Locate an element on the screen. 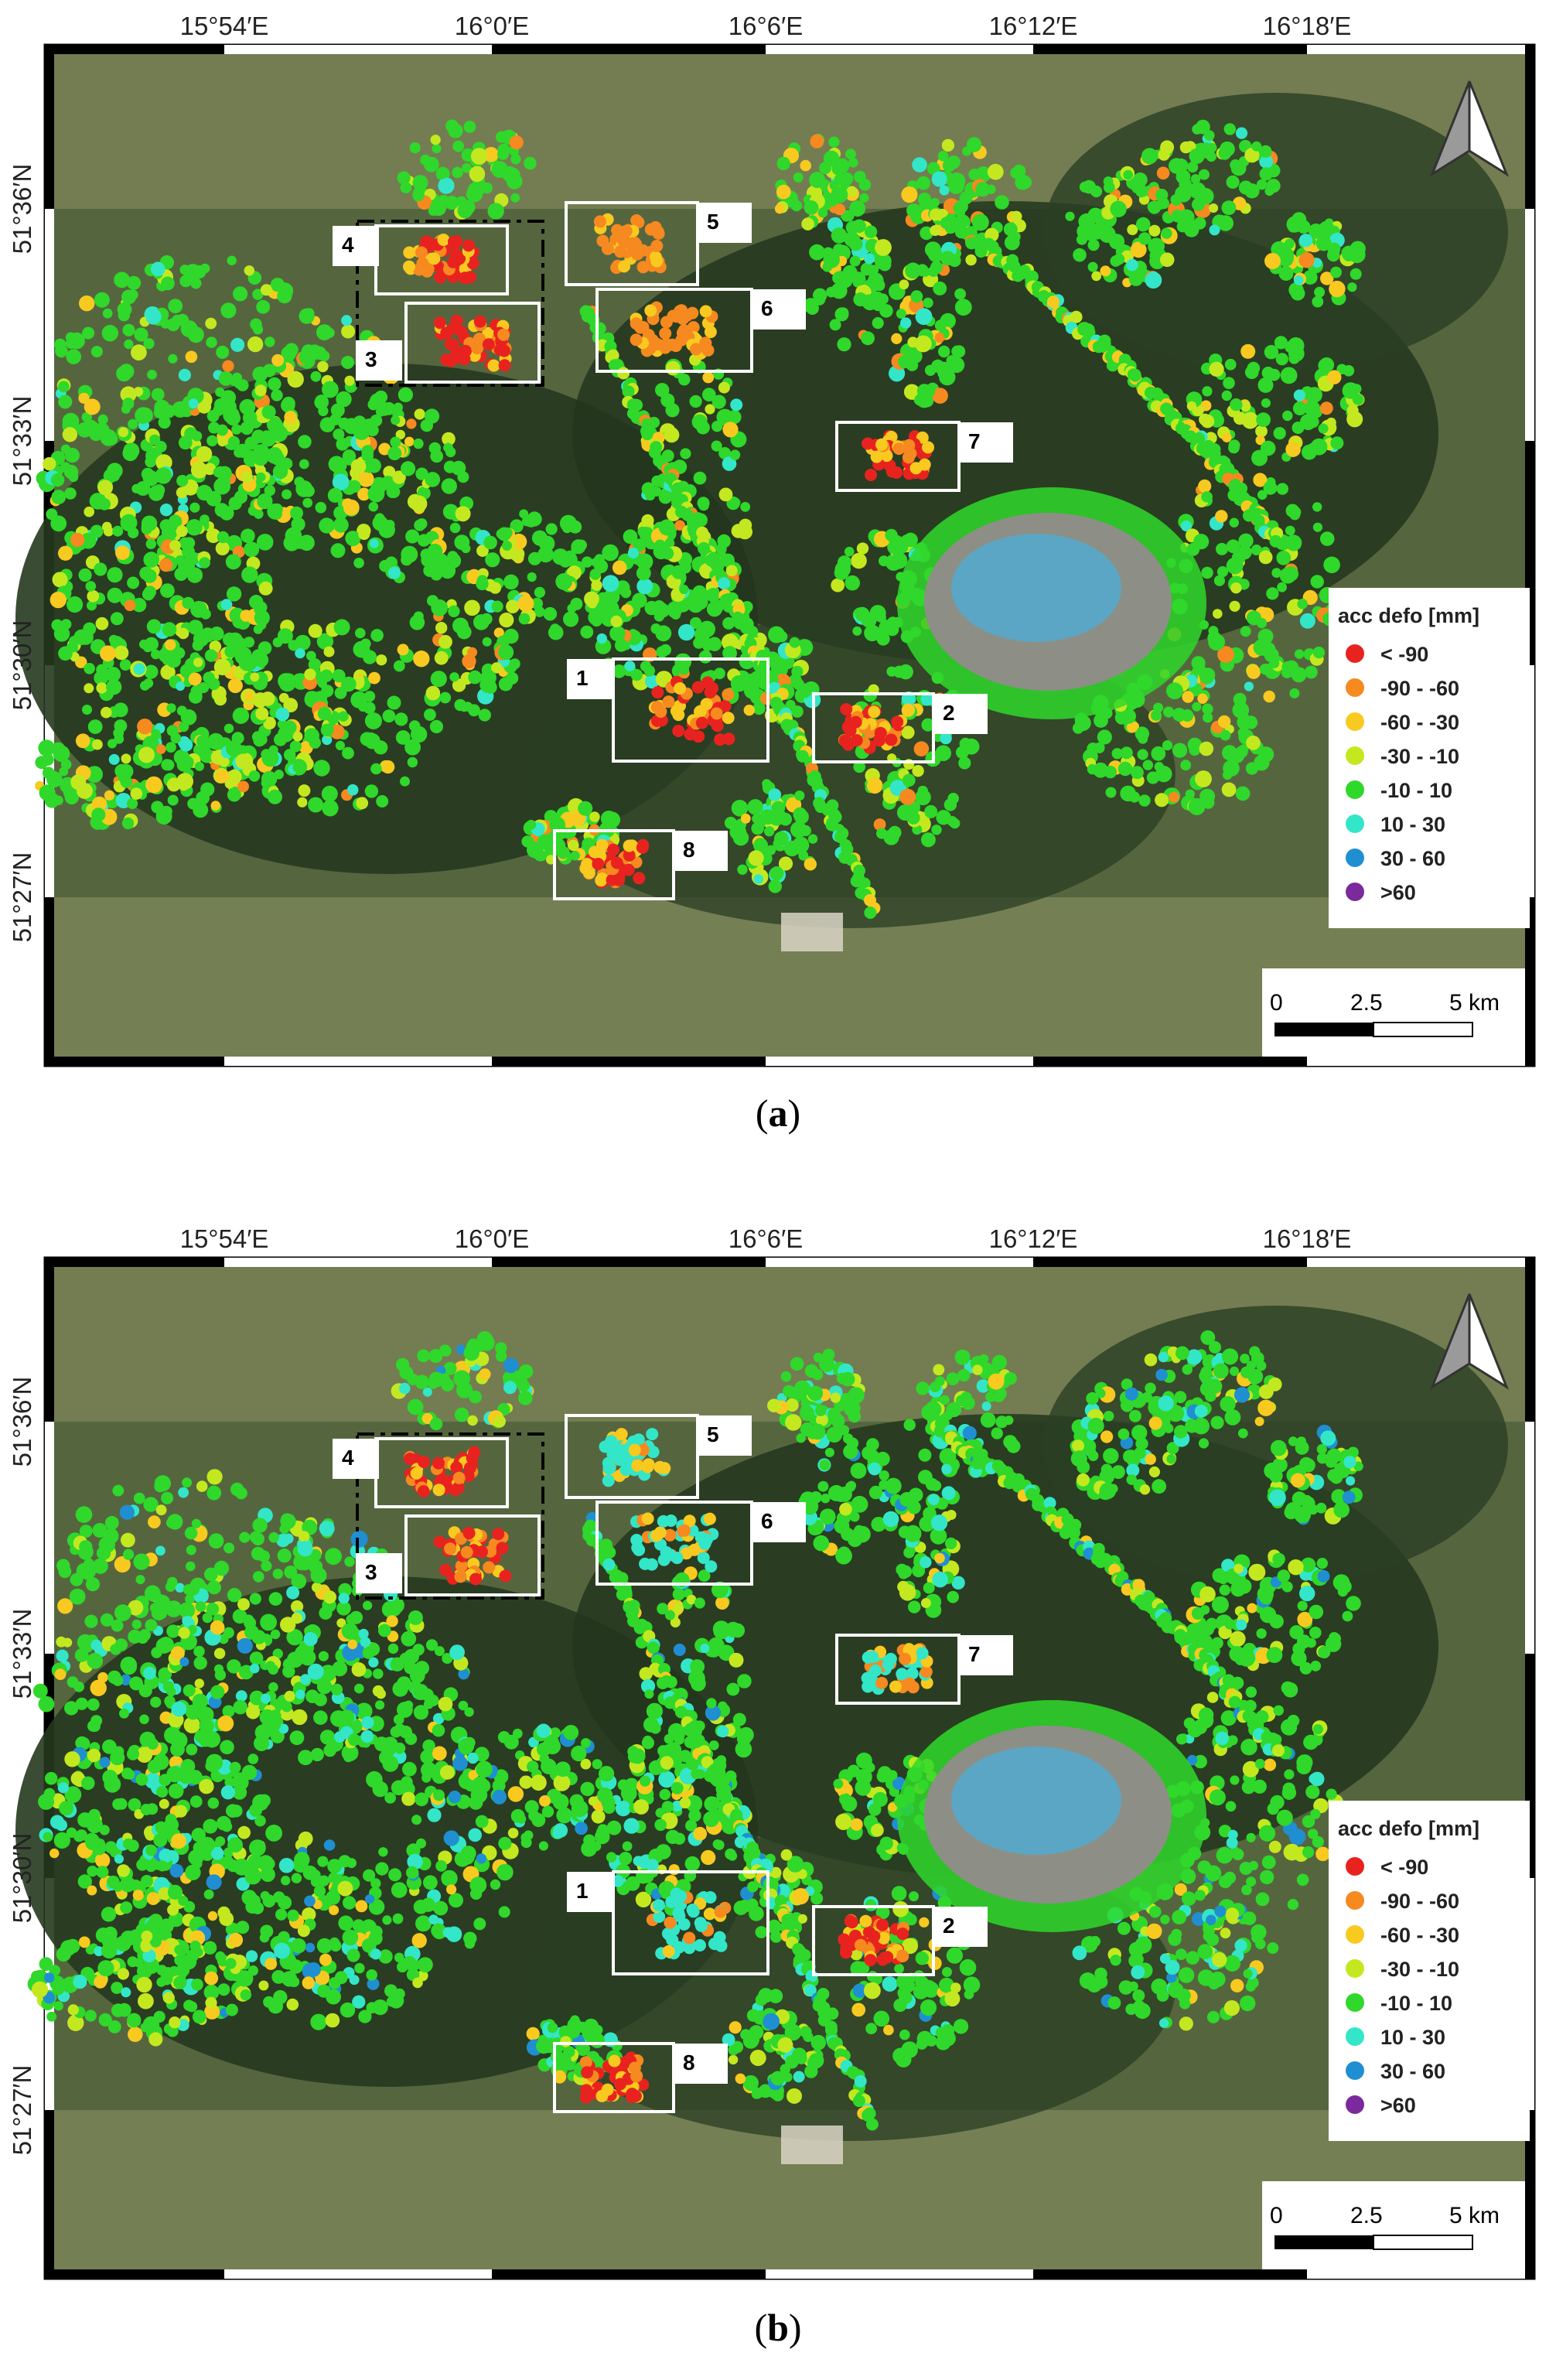 The image size is (1556, 2380). scale-bar-white is located at coordinates (1423, 1029).